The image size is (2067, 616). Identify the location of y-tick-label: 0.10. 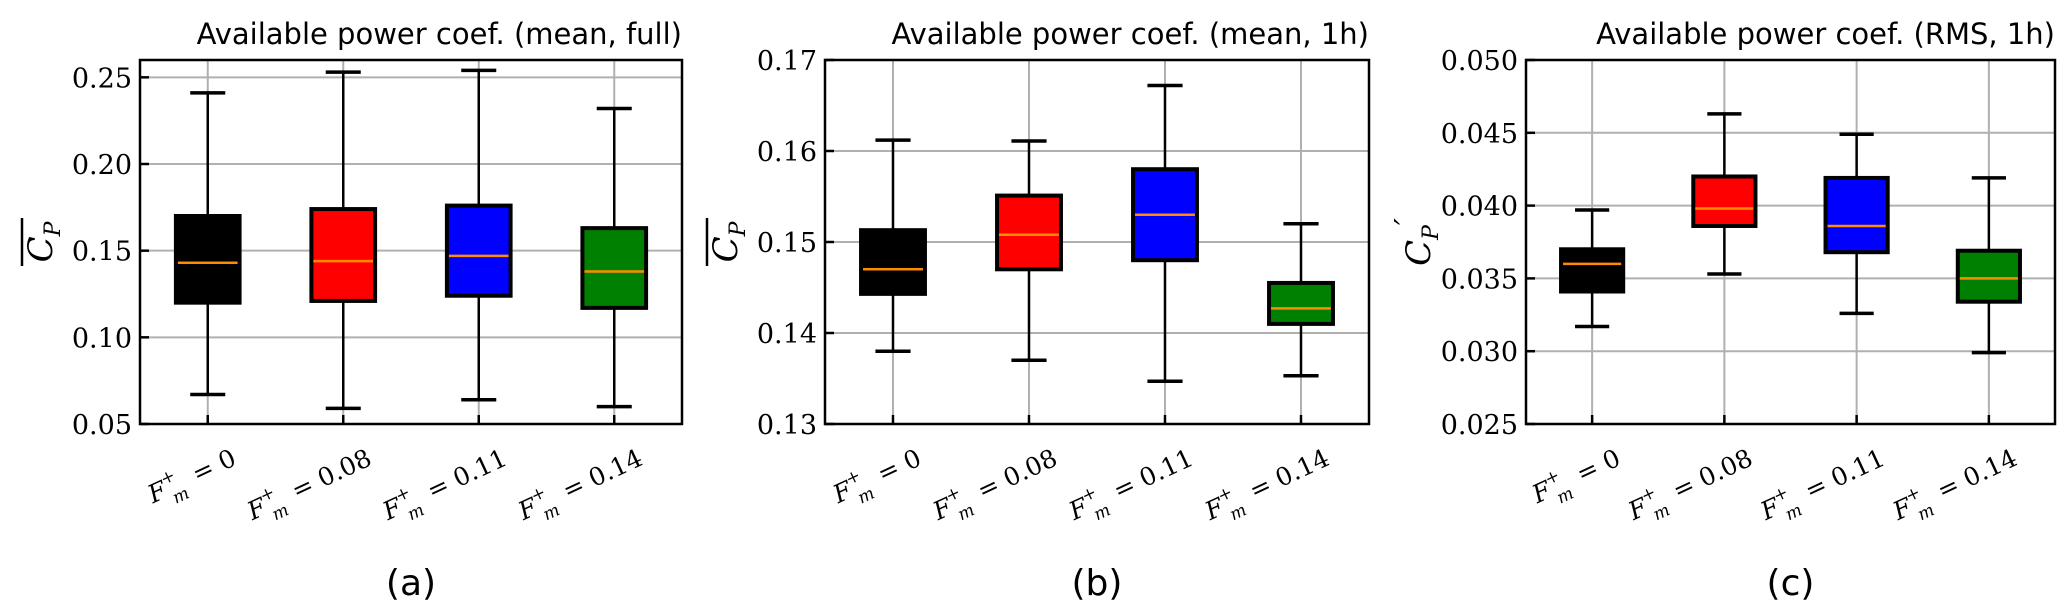
(102, 338).